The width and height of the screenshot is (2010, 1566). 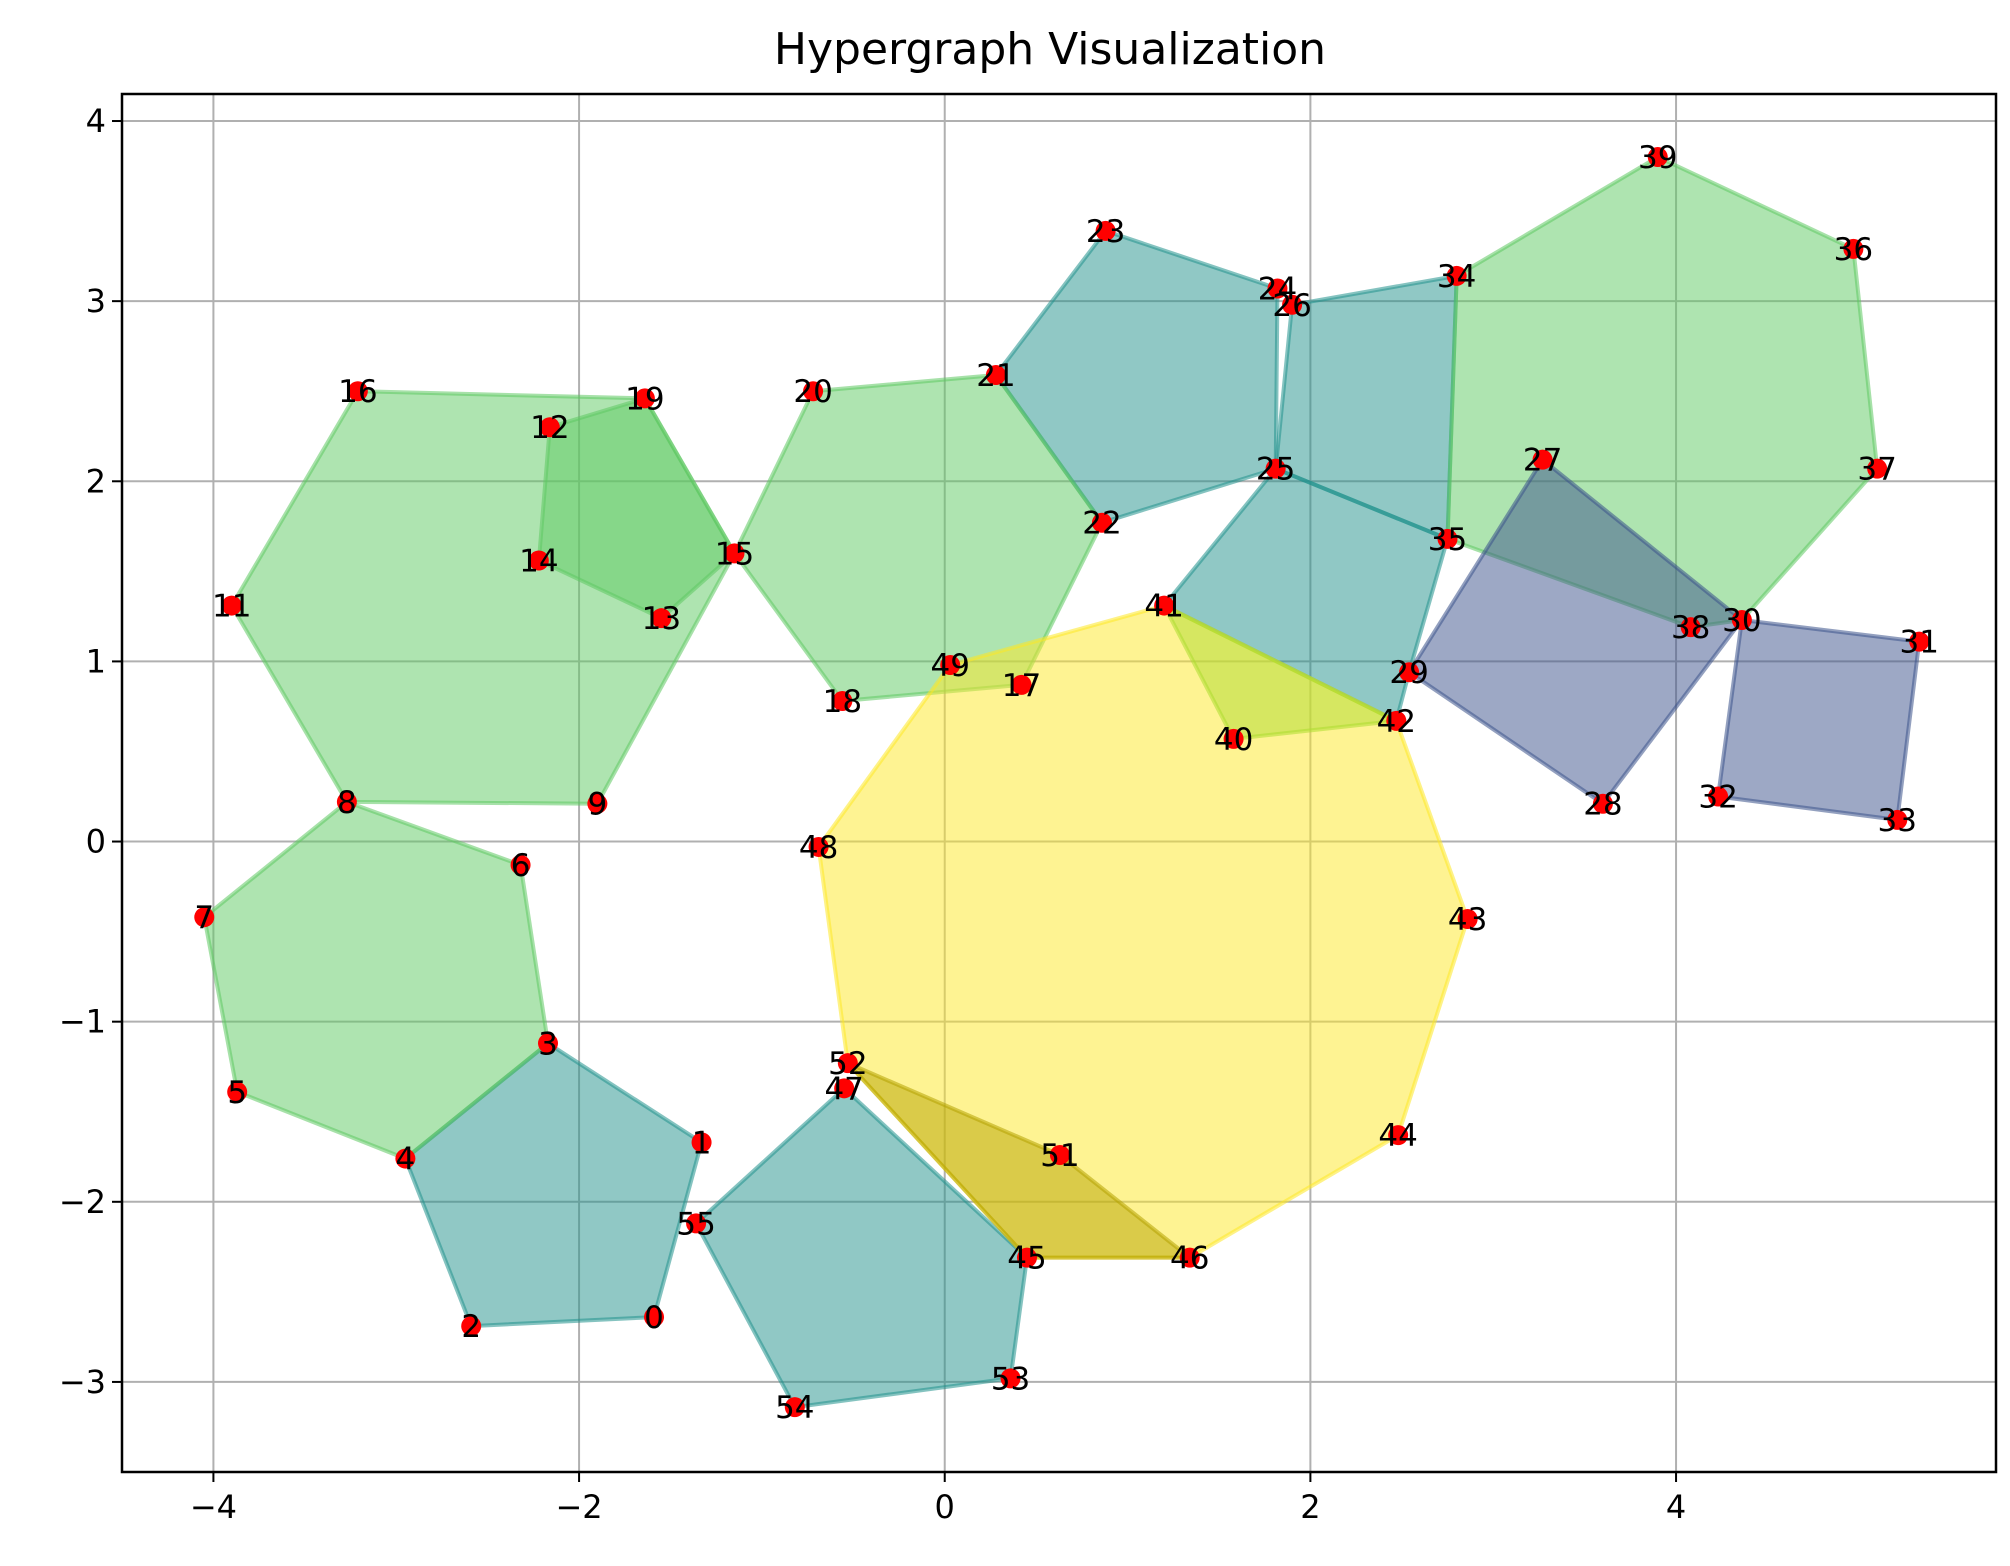 I want to click on node-label-21: 21, so click(x=995, y=376).